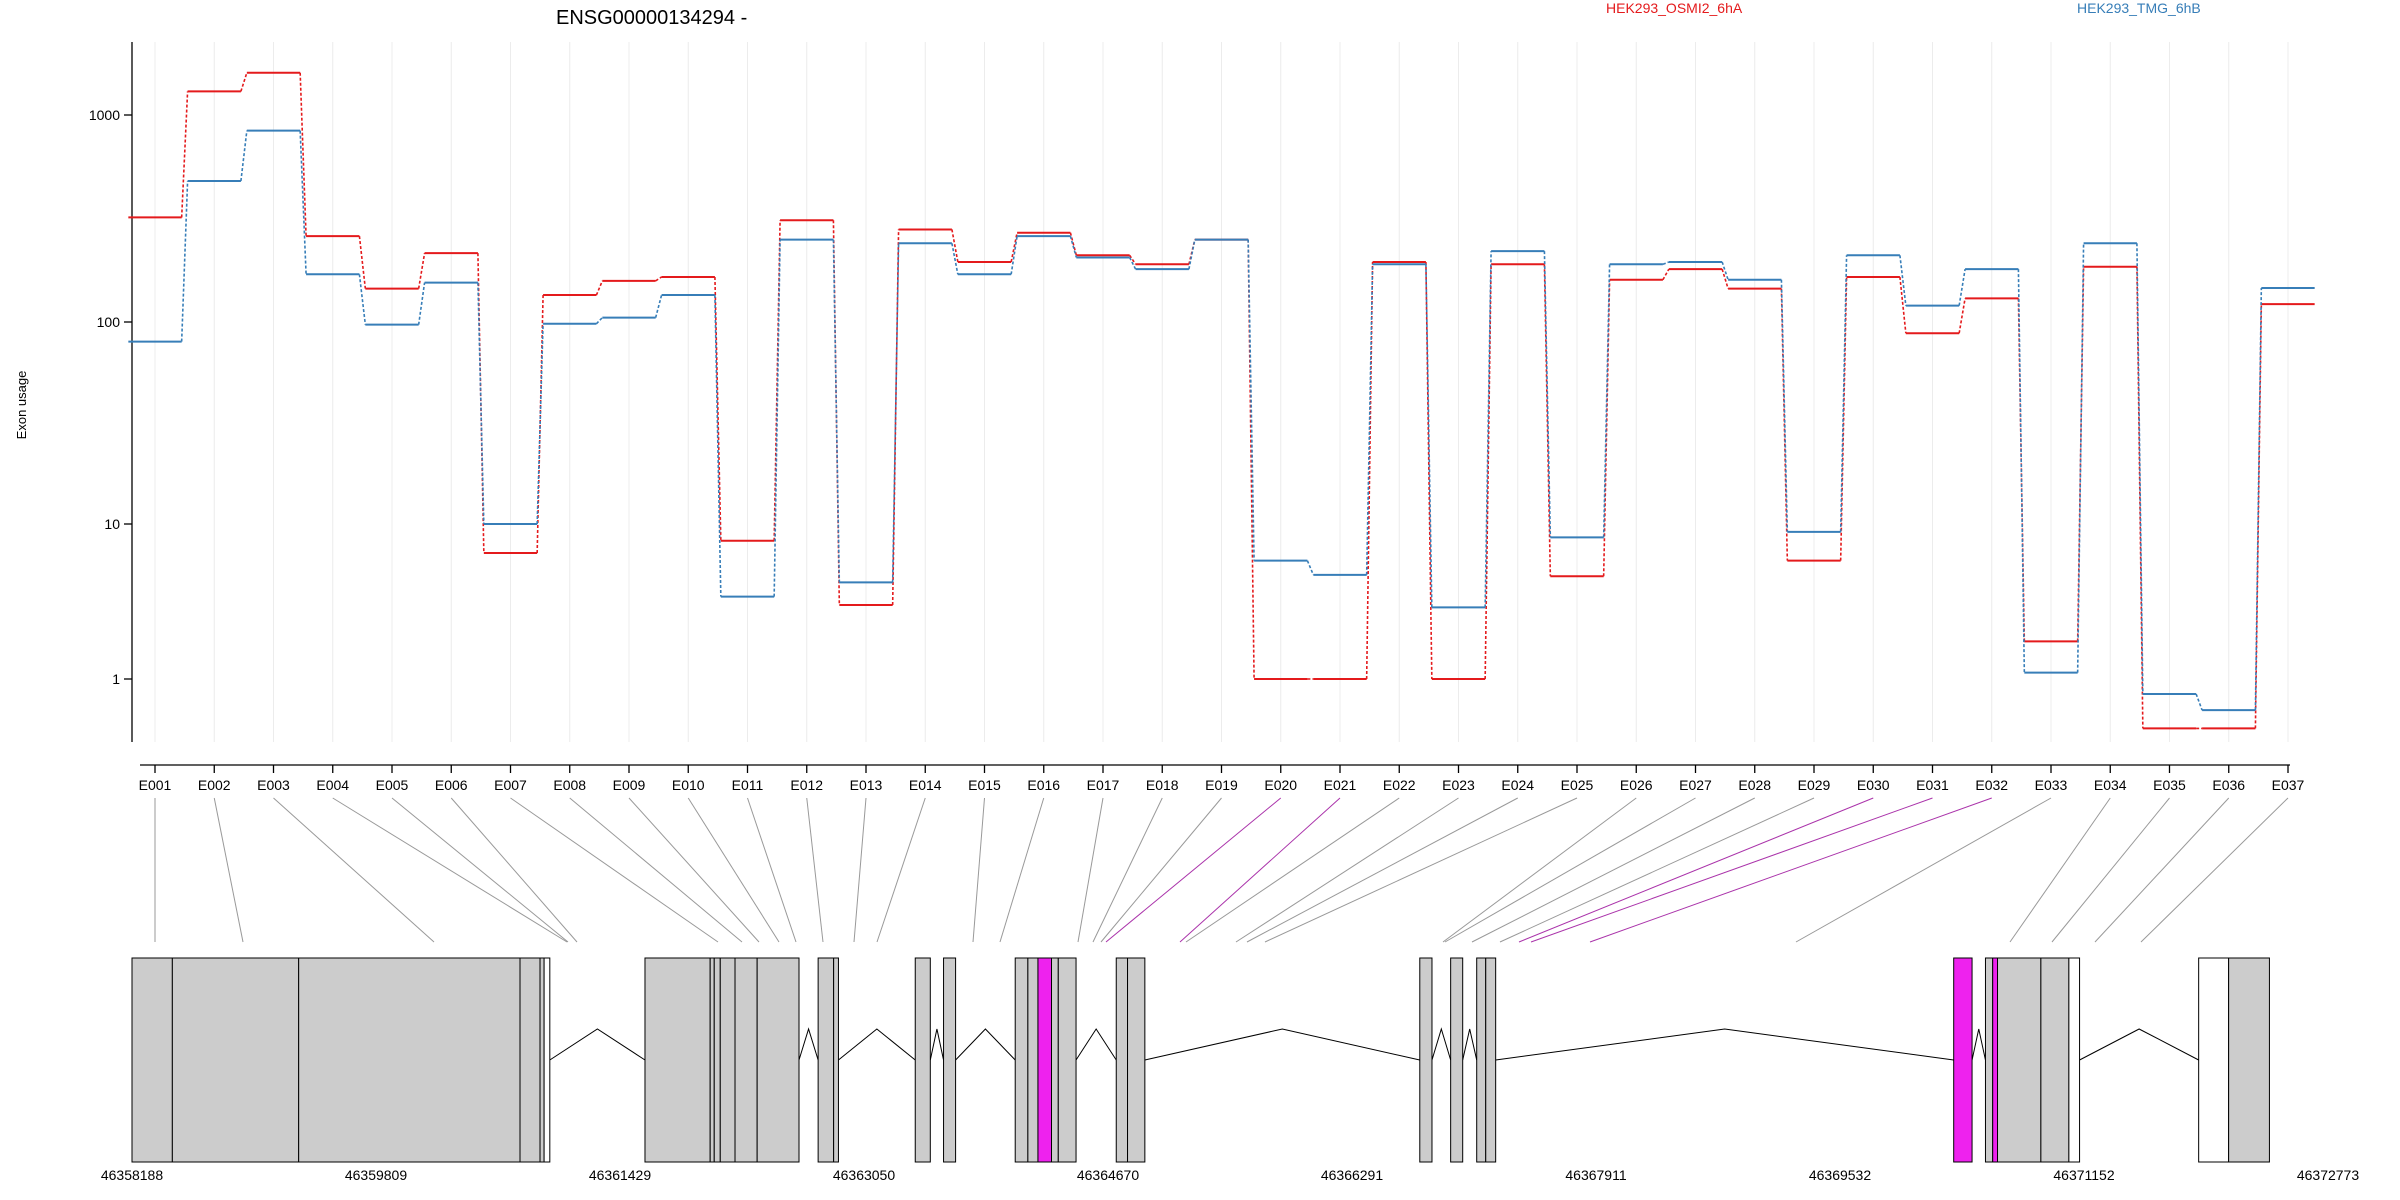 The height and width of the screenshot is (1200, 2400). What do you see at coordinates (1595, 1175) in the screenshot?
I see `coordinate-label: 46367911` at bounding box center [1595, 1175].